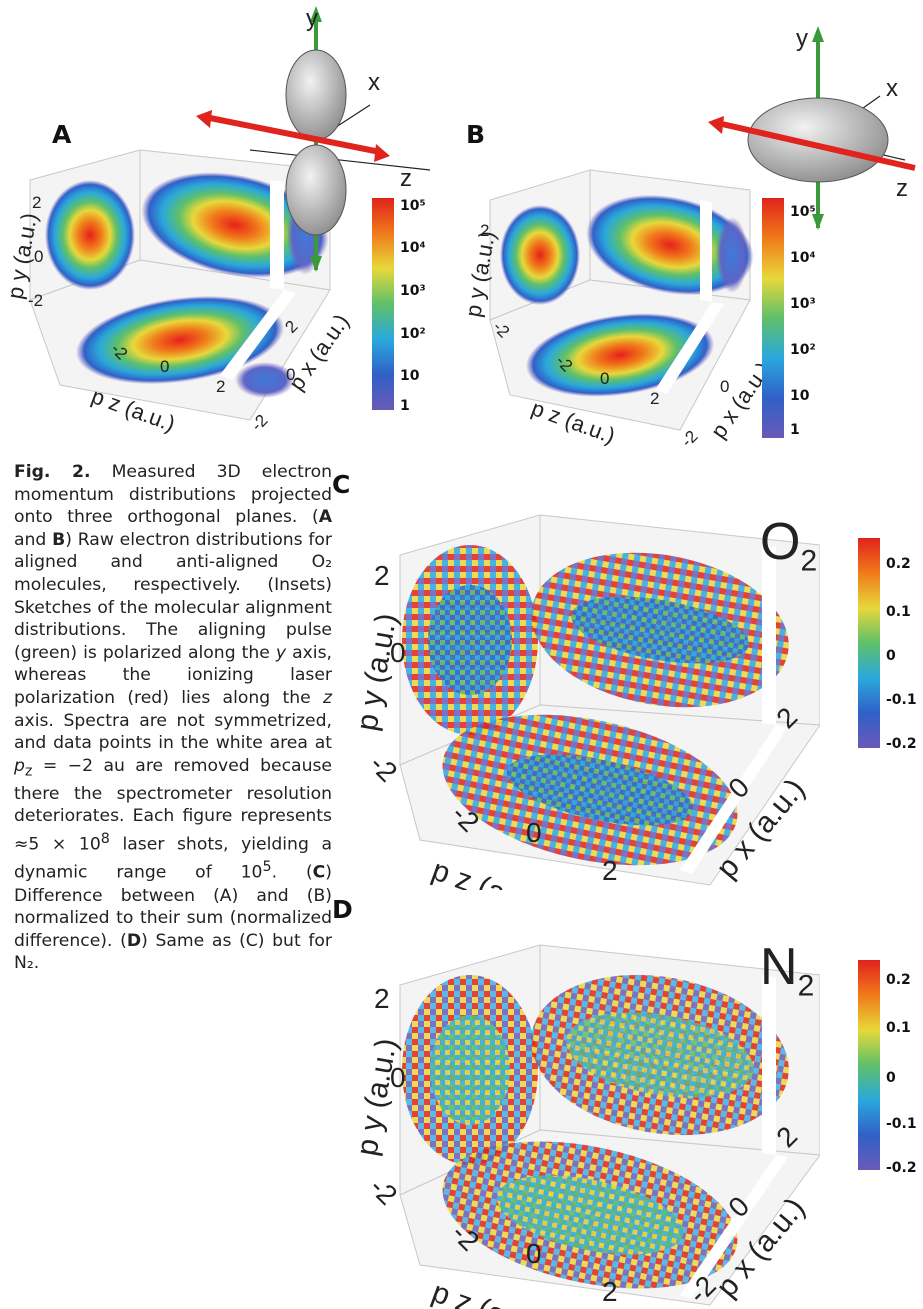 Image resolution: width=923 pixels, height=1309 pixels. I want to click on colorbar-tick: 0.2, so click(898, 564).